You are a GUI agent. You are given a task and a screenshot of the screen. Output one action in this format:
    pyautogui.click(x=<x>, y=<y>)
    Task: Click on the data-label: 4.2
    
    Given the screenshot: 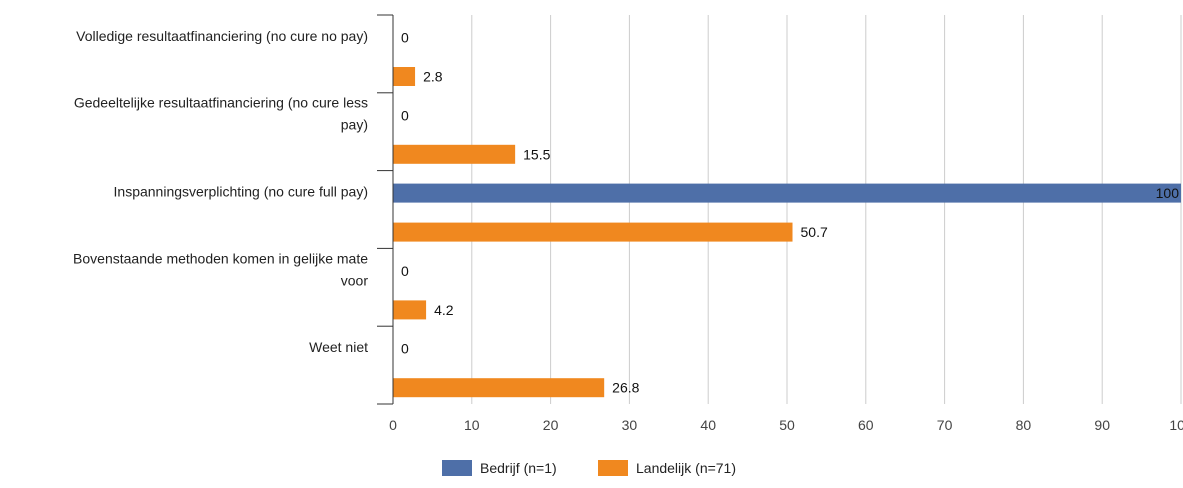 What is the action you would take?
    pyautogui.click(x=444, y=310)
    